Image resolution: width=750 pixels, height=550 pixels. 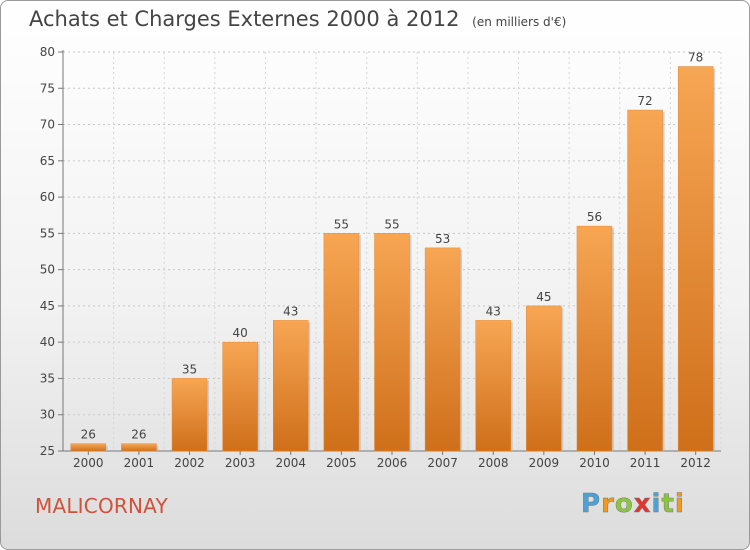 What do you see at coordinates (544, 378) in the screenshot?
I see `bar-2009` at bounding box center [544, 378].